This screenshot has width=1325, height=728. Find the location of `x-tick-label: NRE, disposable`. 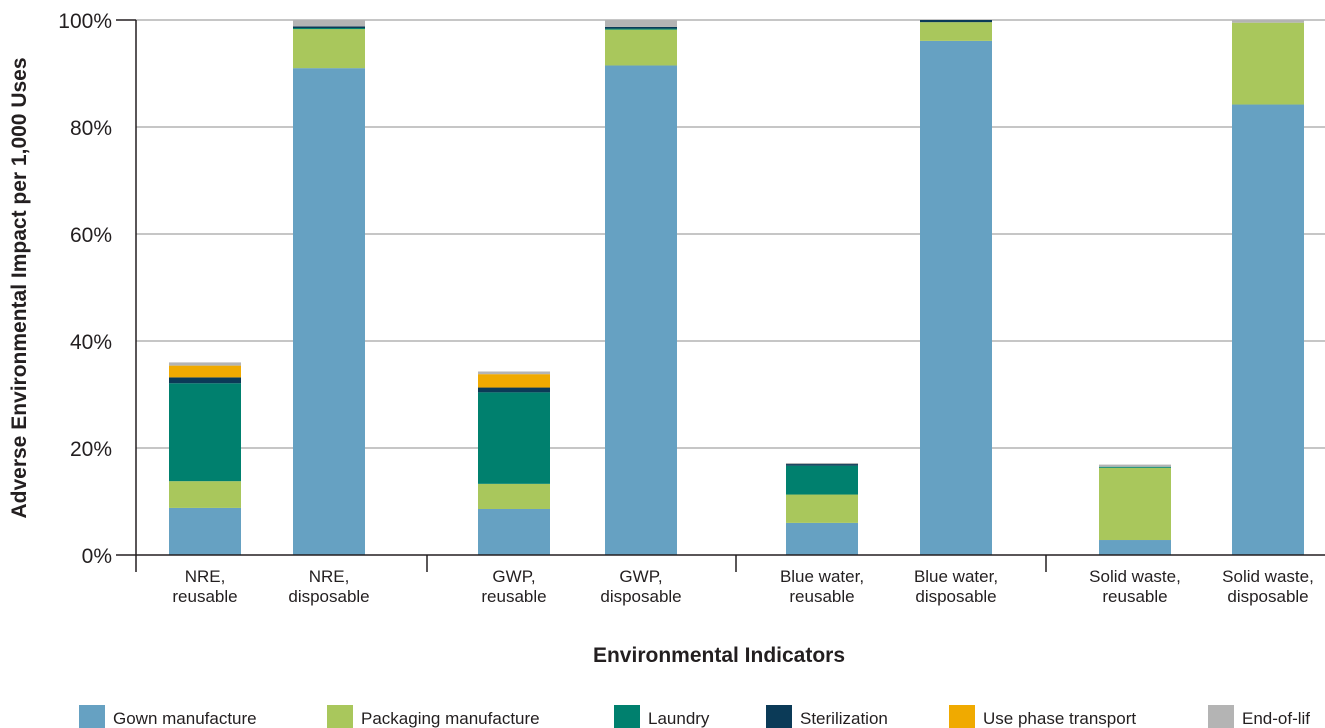

x-tick-label: NRE, disposable is located at coordinates (328, 586).